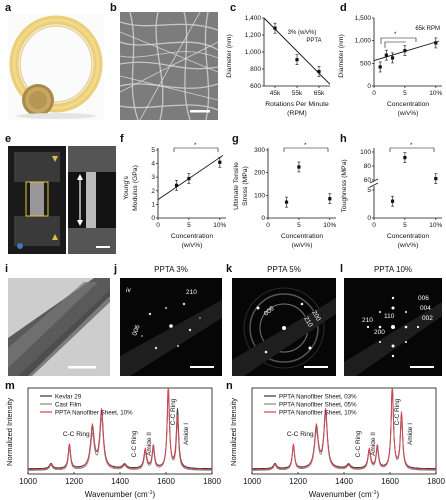 This screenshot has height=500, width=446. Describe the element at coordinates (344, 494) in the screenshot. I see `chart-n-xlabel: Wavenumber (cm-1)` at that location.